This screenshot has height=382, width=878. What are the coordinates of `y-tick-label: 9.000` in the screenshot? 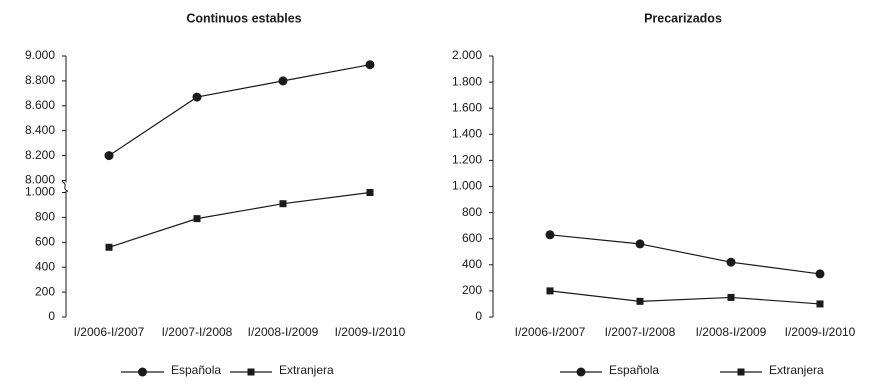 It's located at (40, 55).